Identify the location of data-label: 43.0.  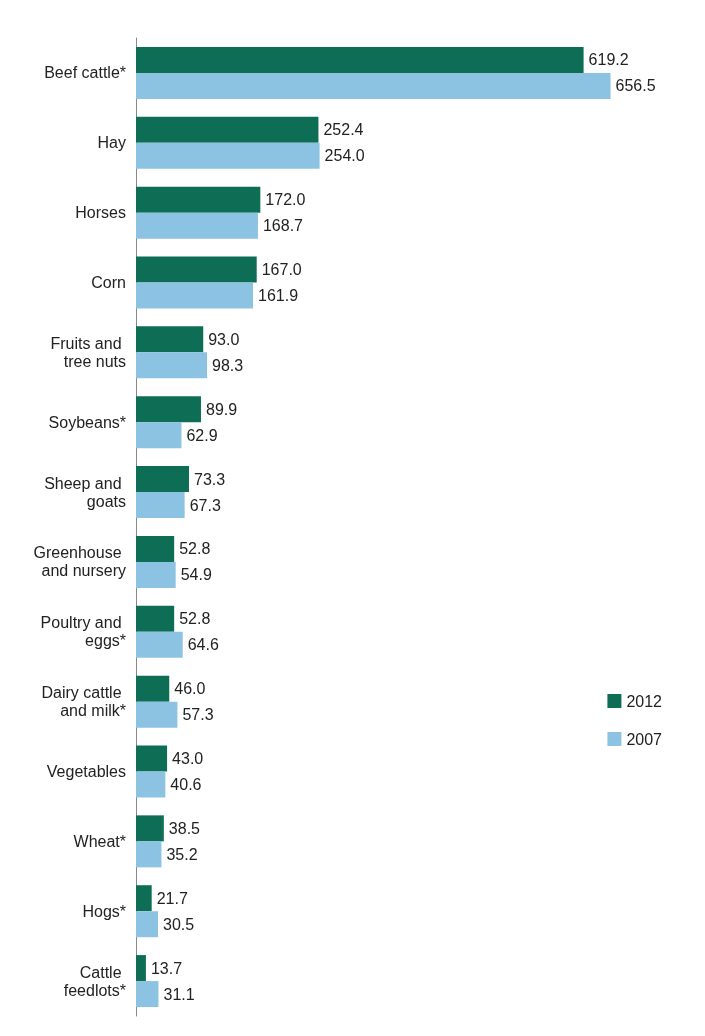
(188, 758).